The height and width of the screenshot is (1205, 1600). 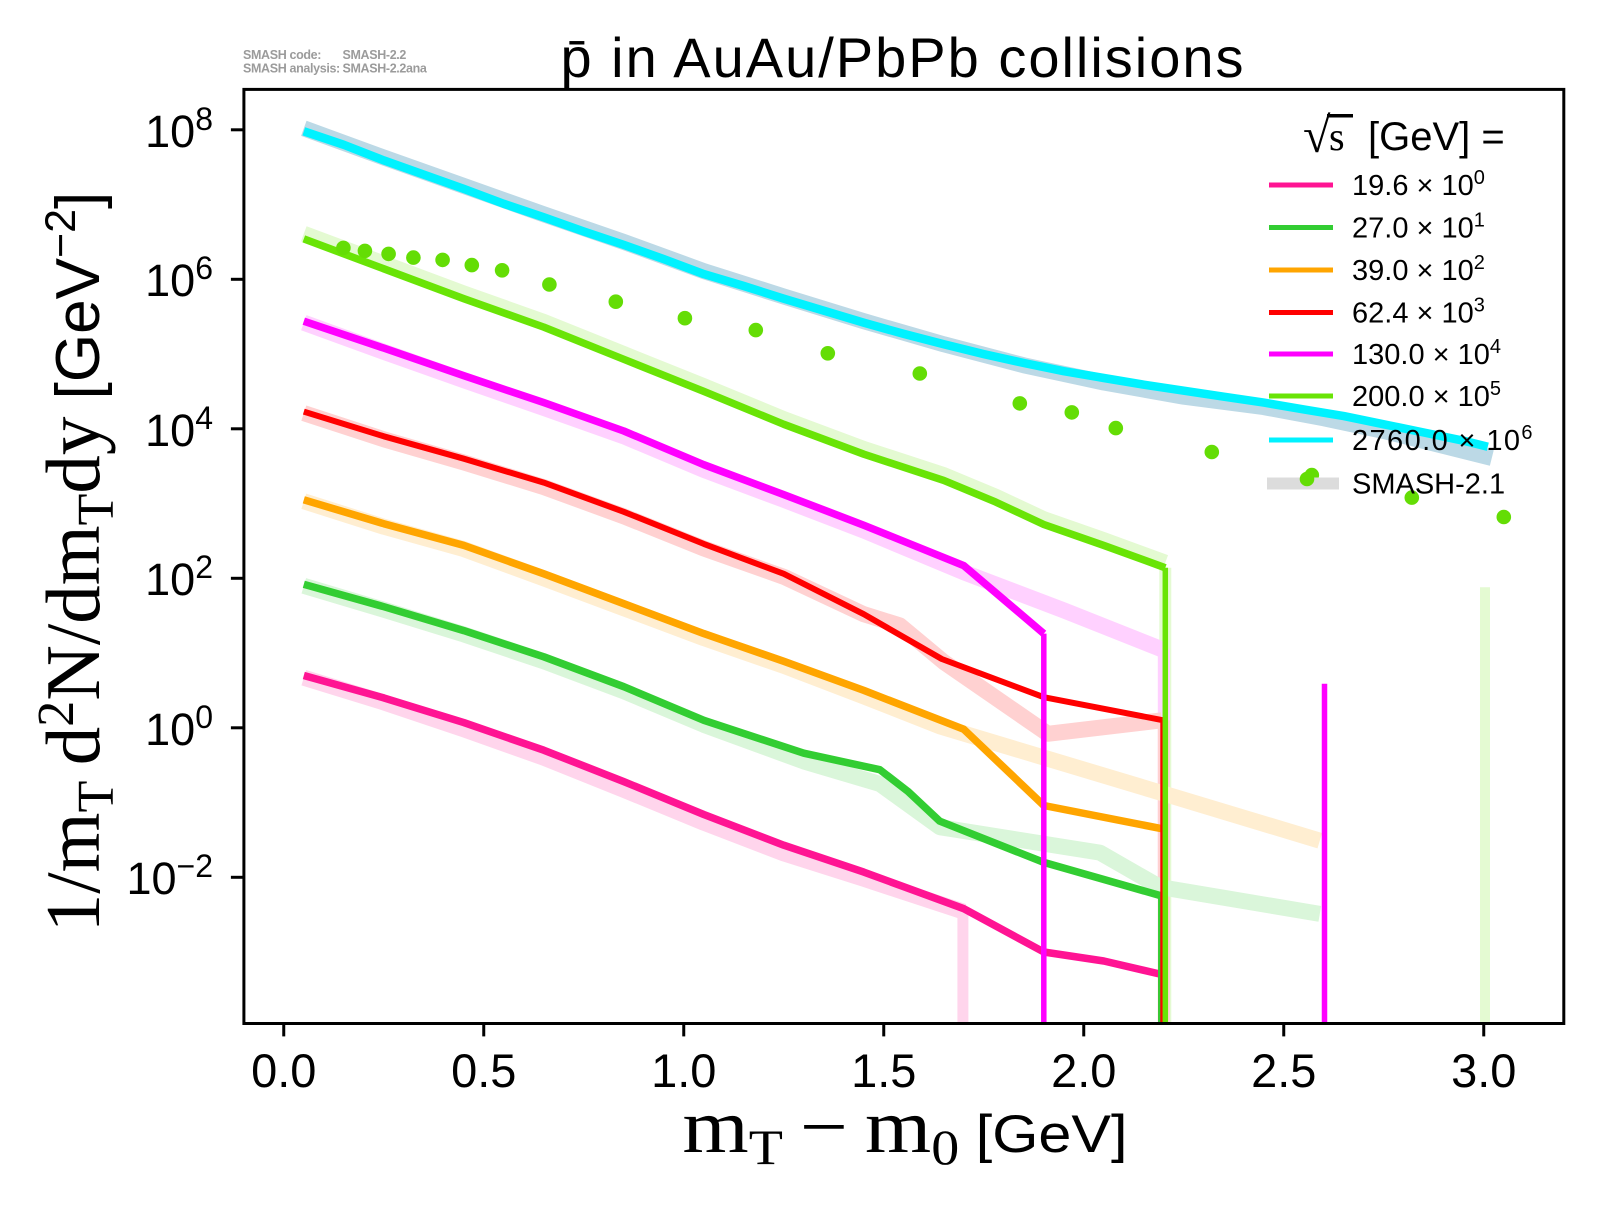 What do you see at coordinates (1443, 439) in the screenshot?
I see `svg-text: 2760.0 × 106` at bounding box center [1443, 439].